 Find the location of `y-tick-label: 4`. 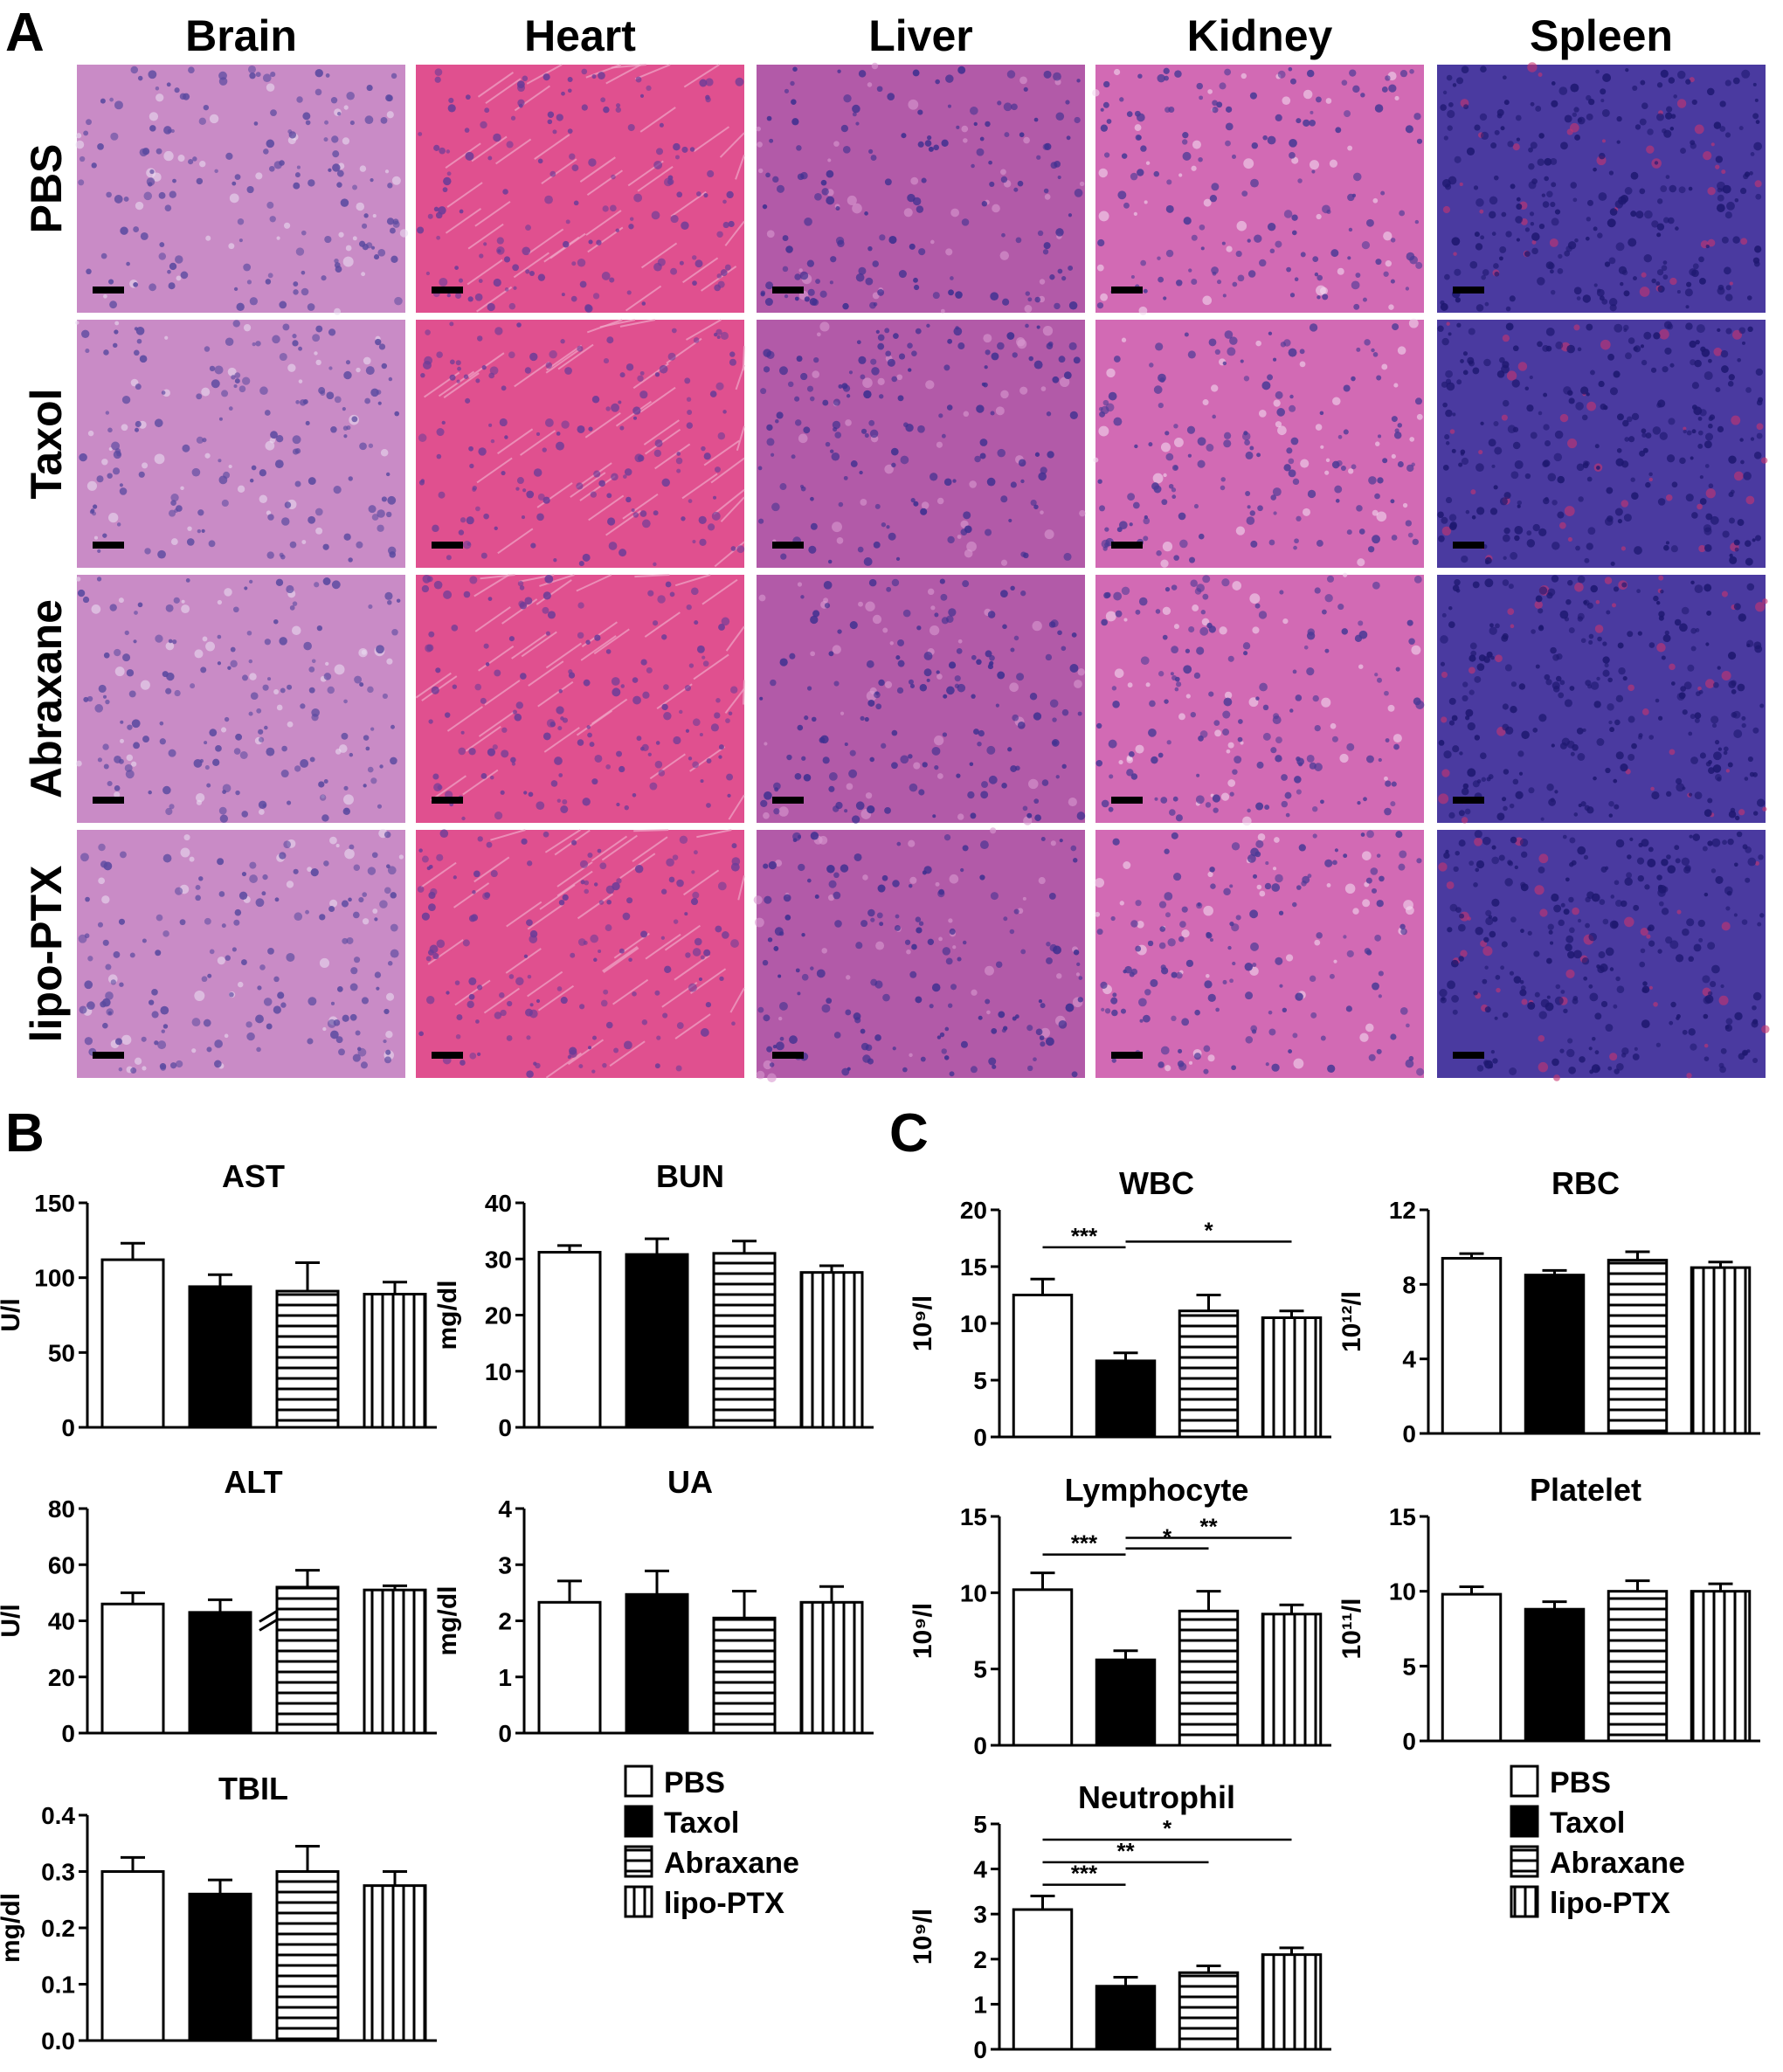

y-tick-label: 4 is located at coordinates (980, 1869).